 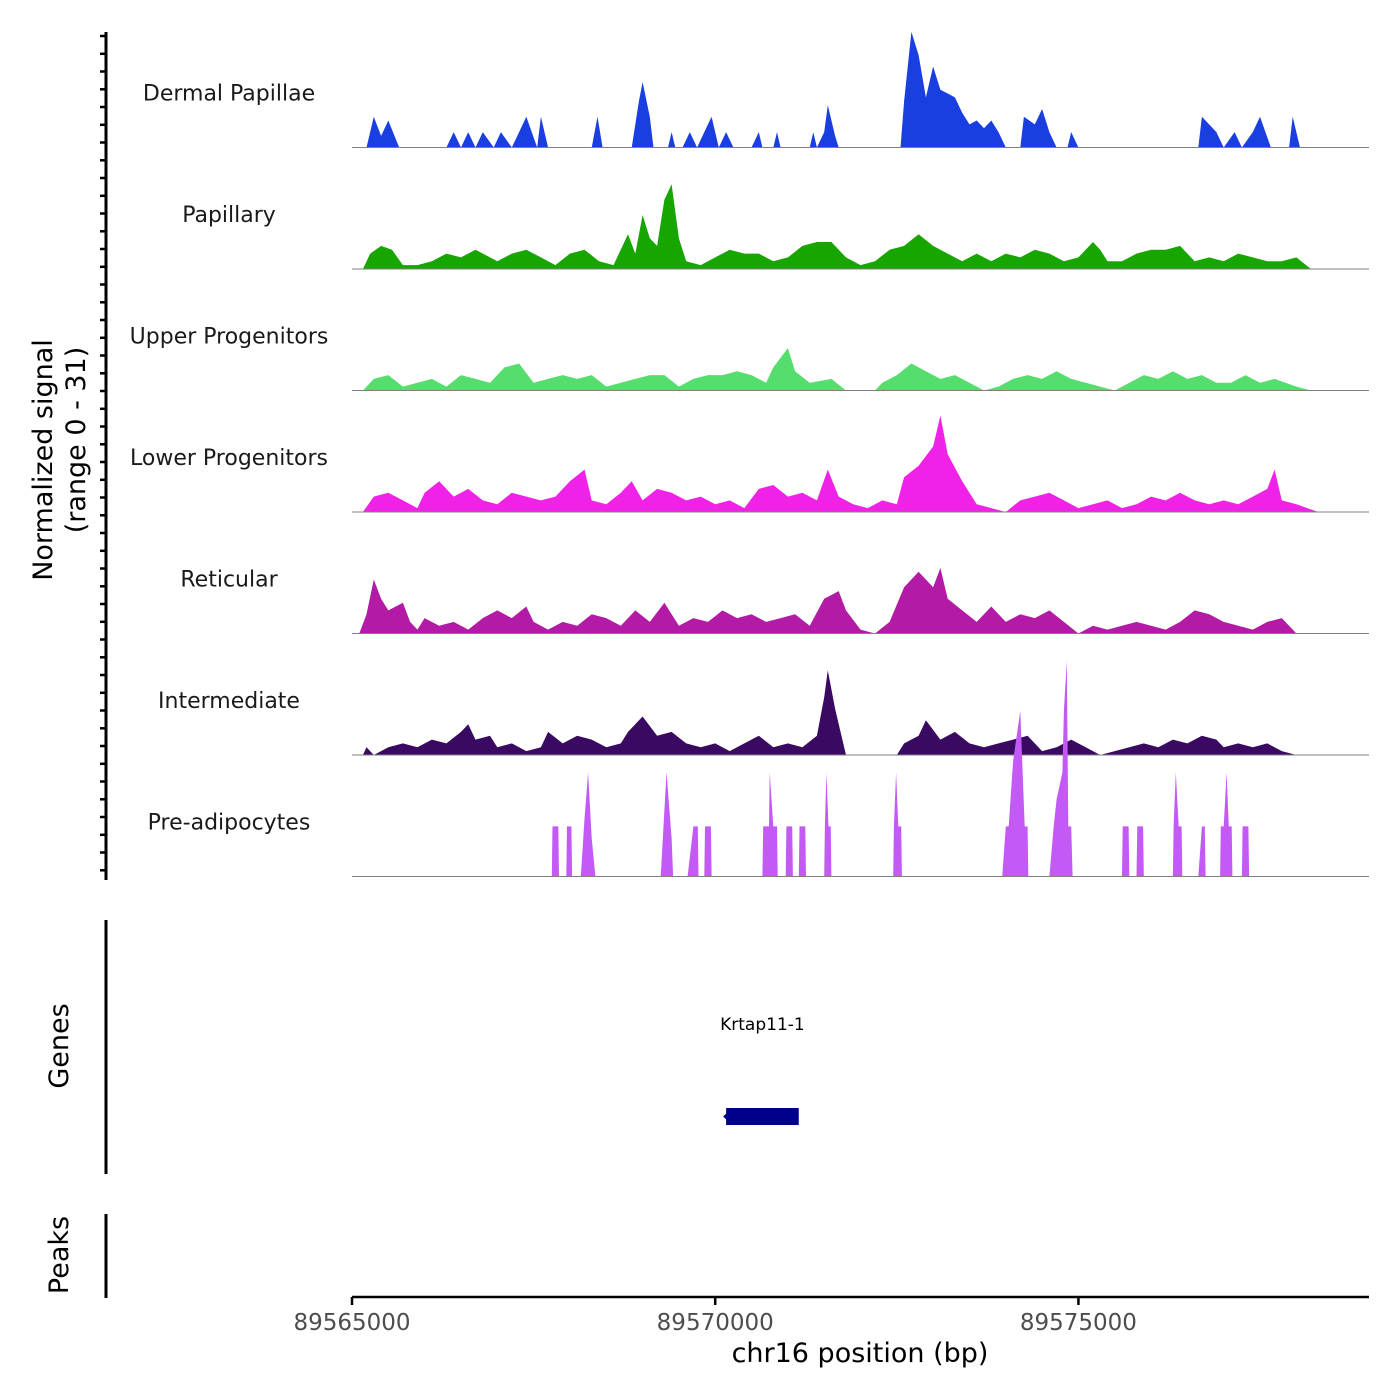 What do you see at coordinates (762, 1025) in the screenshot?
I see `gene-label-krtap11-1: Krtap11-1` at bounding box center [762, 1025].